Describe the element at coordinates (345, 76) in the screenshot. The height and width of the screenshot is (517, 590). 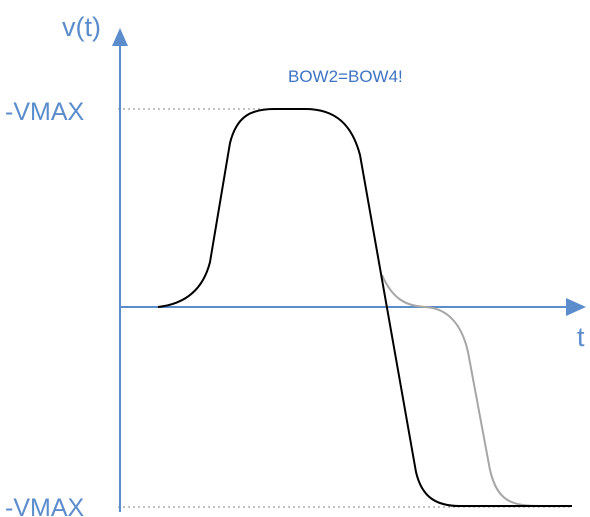
I see `annotation-text: BOW2=BOW4!` at that location.